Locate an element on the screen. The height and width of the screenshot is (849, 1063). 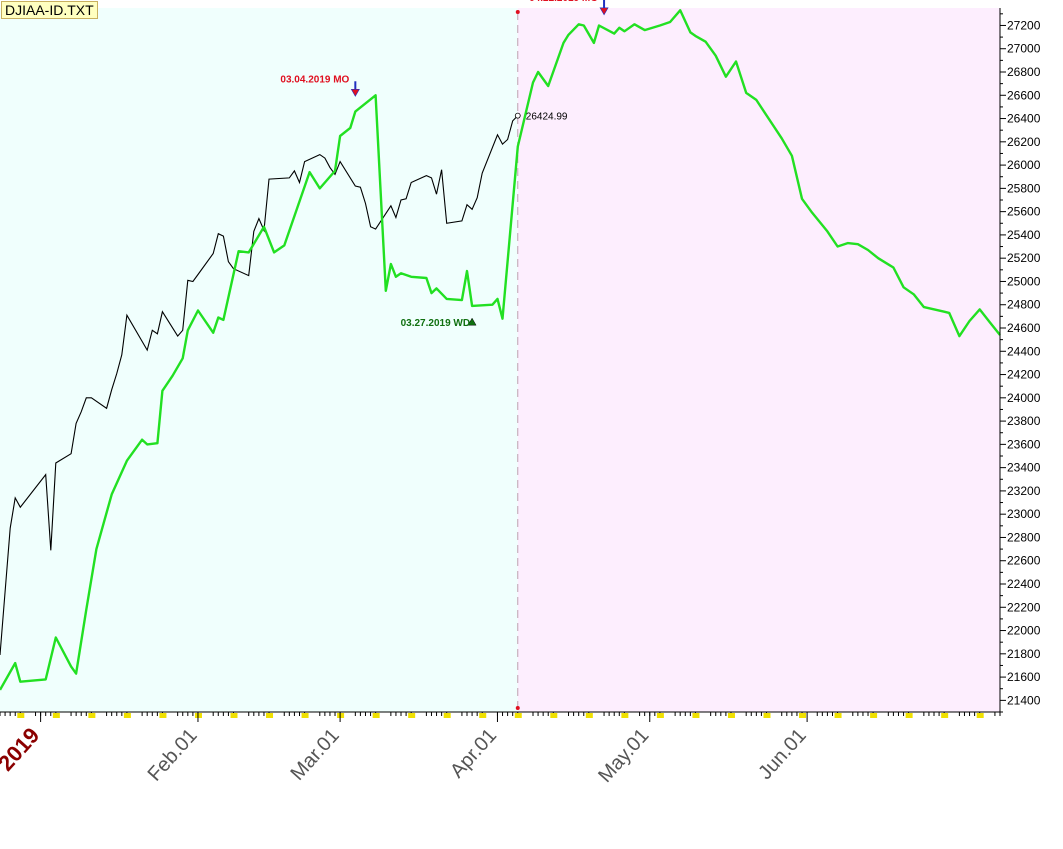
last-value-label: 26424.99 is located at coordinates (547, 117).